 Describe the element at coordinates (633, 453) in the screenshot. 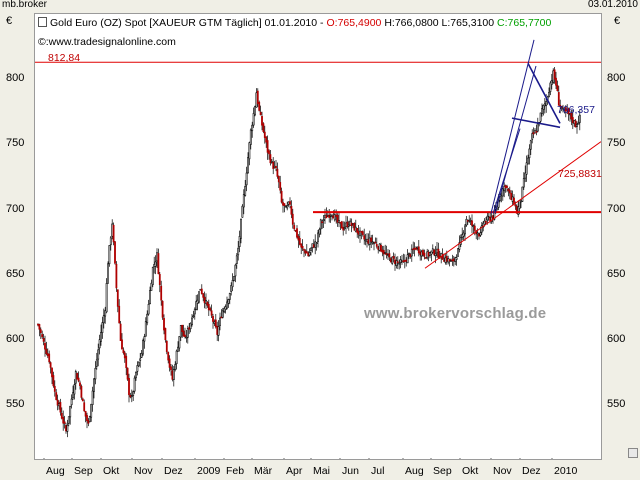

I see `resize-grip` at that location.